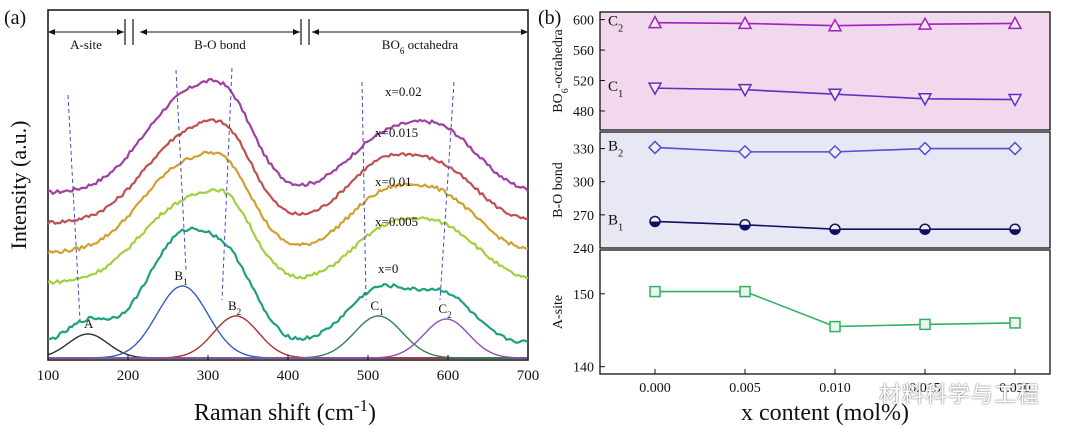 This screenshot has width=1080, height=436. I want to click on x-tick-label-5: 600, so click(448, 376).